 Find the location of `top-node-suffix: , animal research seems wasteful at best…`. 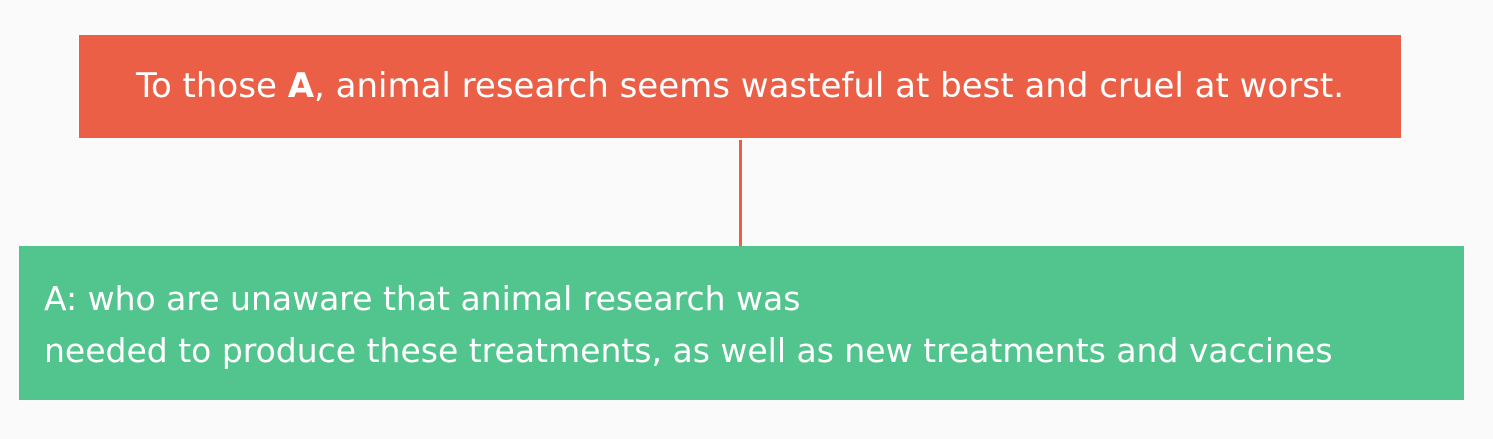

top-node-suffix: , animal research seems wasteful at best… is located at coordinates (829, 86).